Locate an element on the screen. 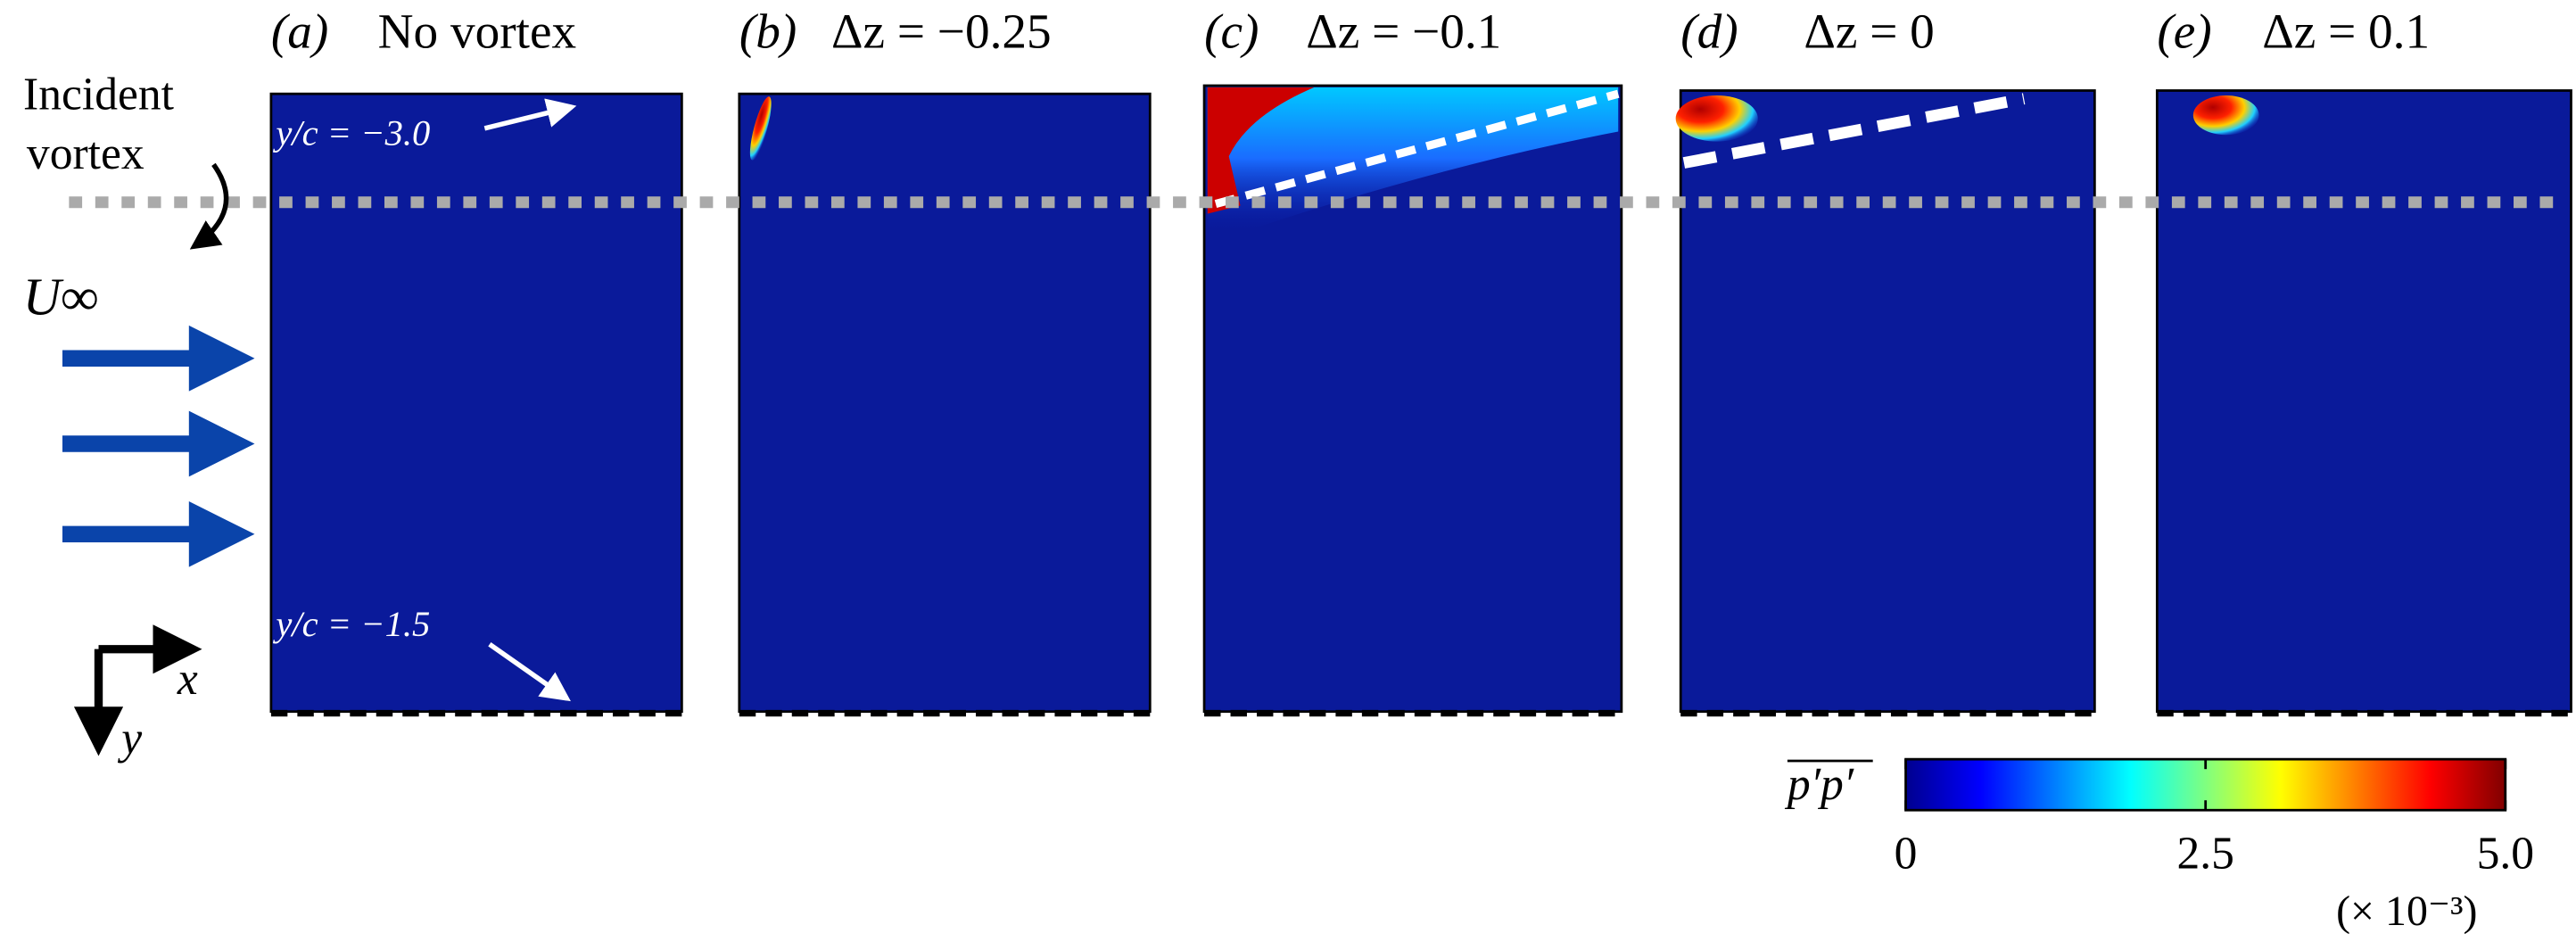 The image size is (2576, 950). station-label: y/c = −1.5 is located at coordinates (351, 624).